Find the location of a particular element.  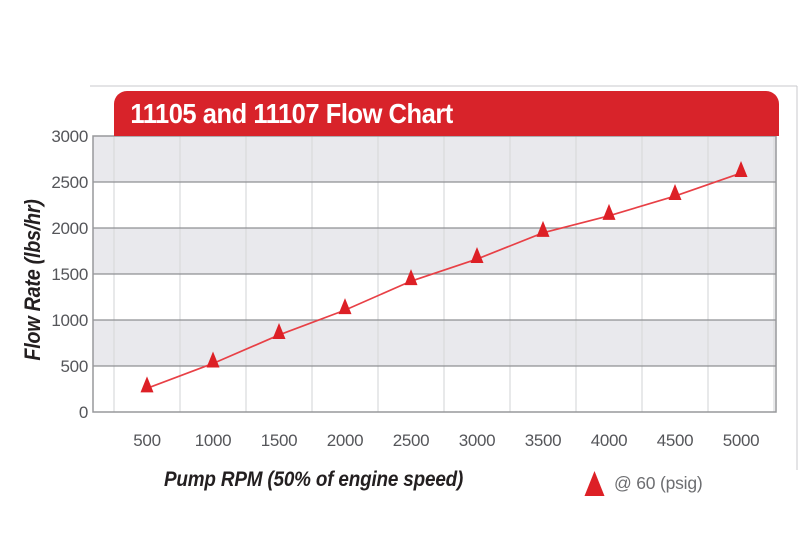

legend-triangle-icon is located at coordinates (594, 483).